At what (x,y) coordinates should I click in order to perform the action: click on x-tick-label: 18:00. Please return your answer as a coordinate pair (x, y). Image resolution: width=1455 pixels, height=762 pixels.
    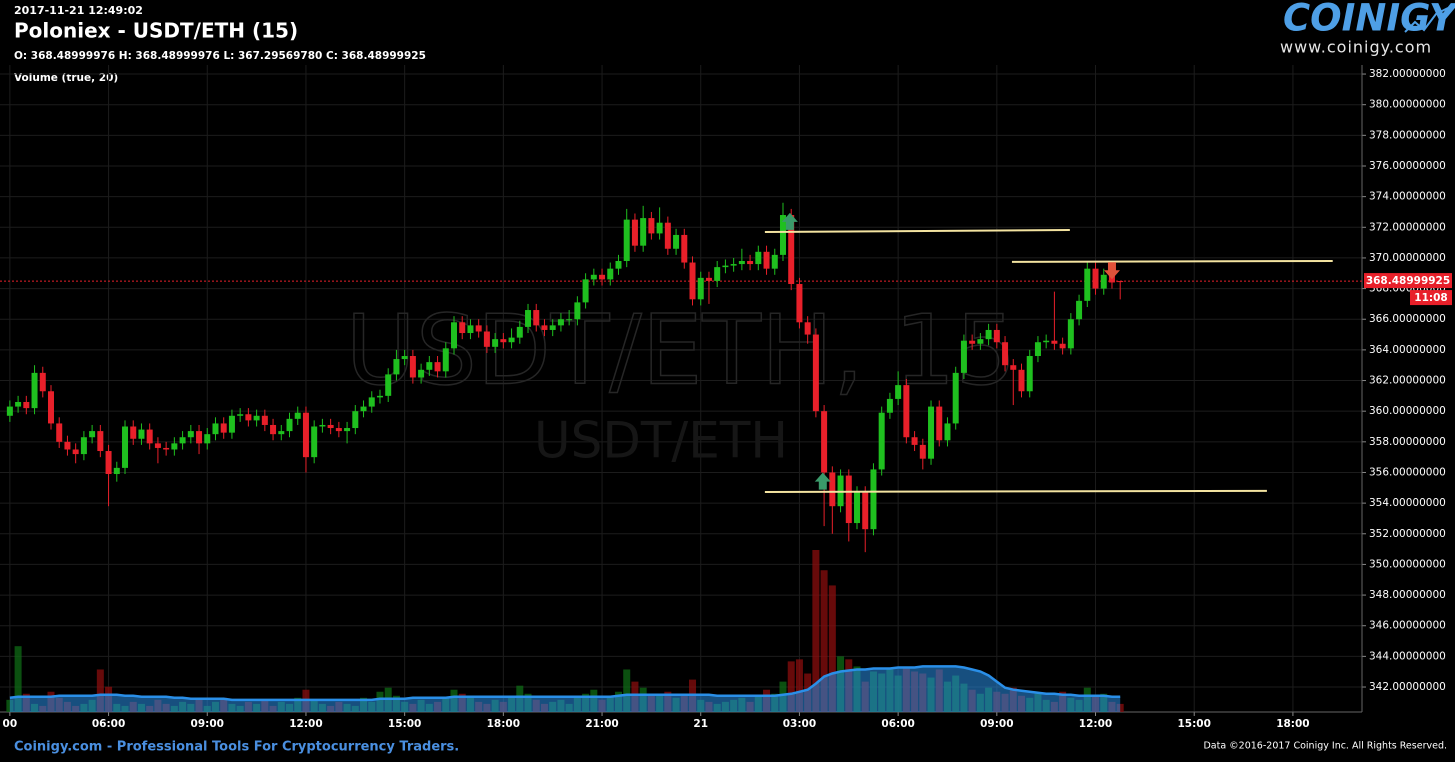
    Looking at the image, I should click on (1292, 724).